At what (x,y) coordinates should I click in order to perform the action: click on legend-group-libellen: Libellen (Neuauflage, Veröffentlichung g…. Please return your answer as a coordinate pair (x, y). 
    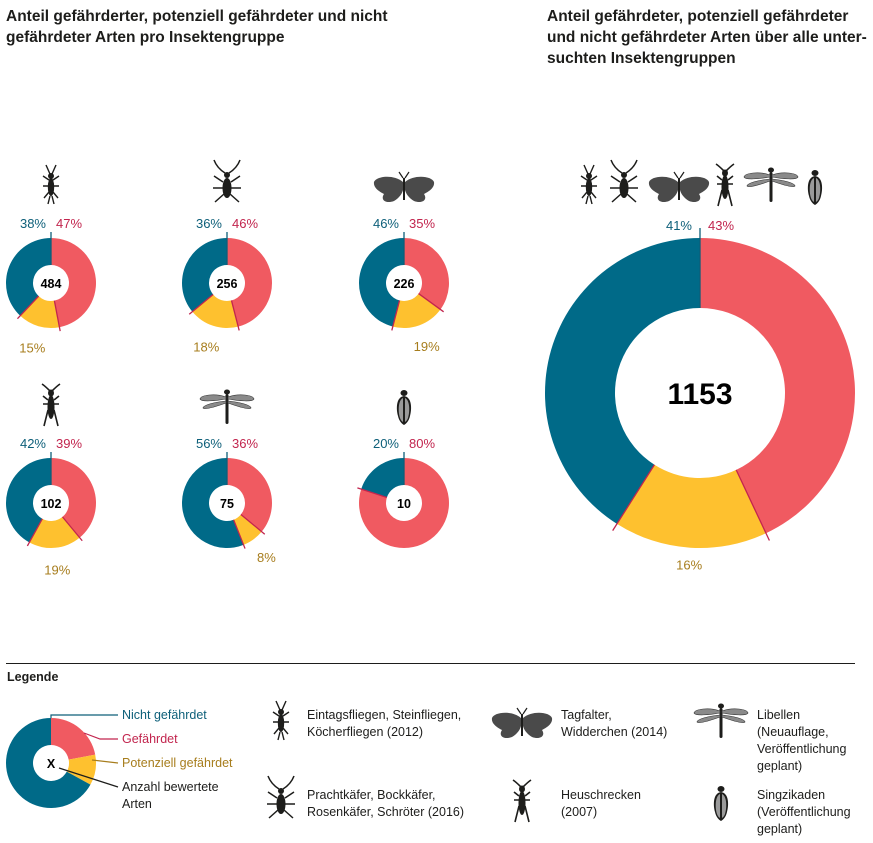
    Looking at the image, I should click on (802, 740).